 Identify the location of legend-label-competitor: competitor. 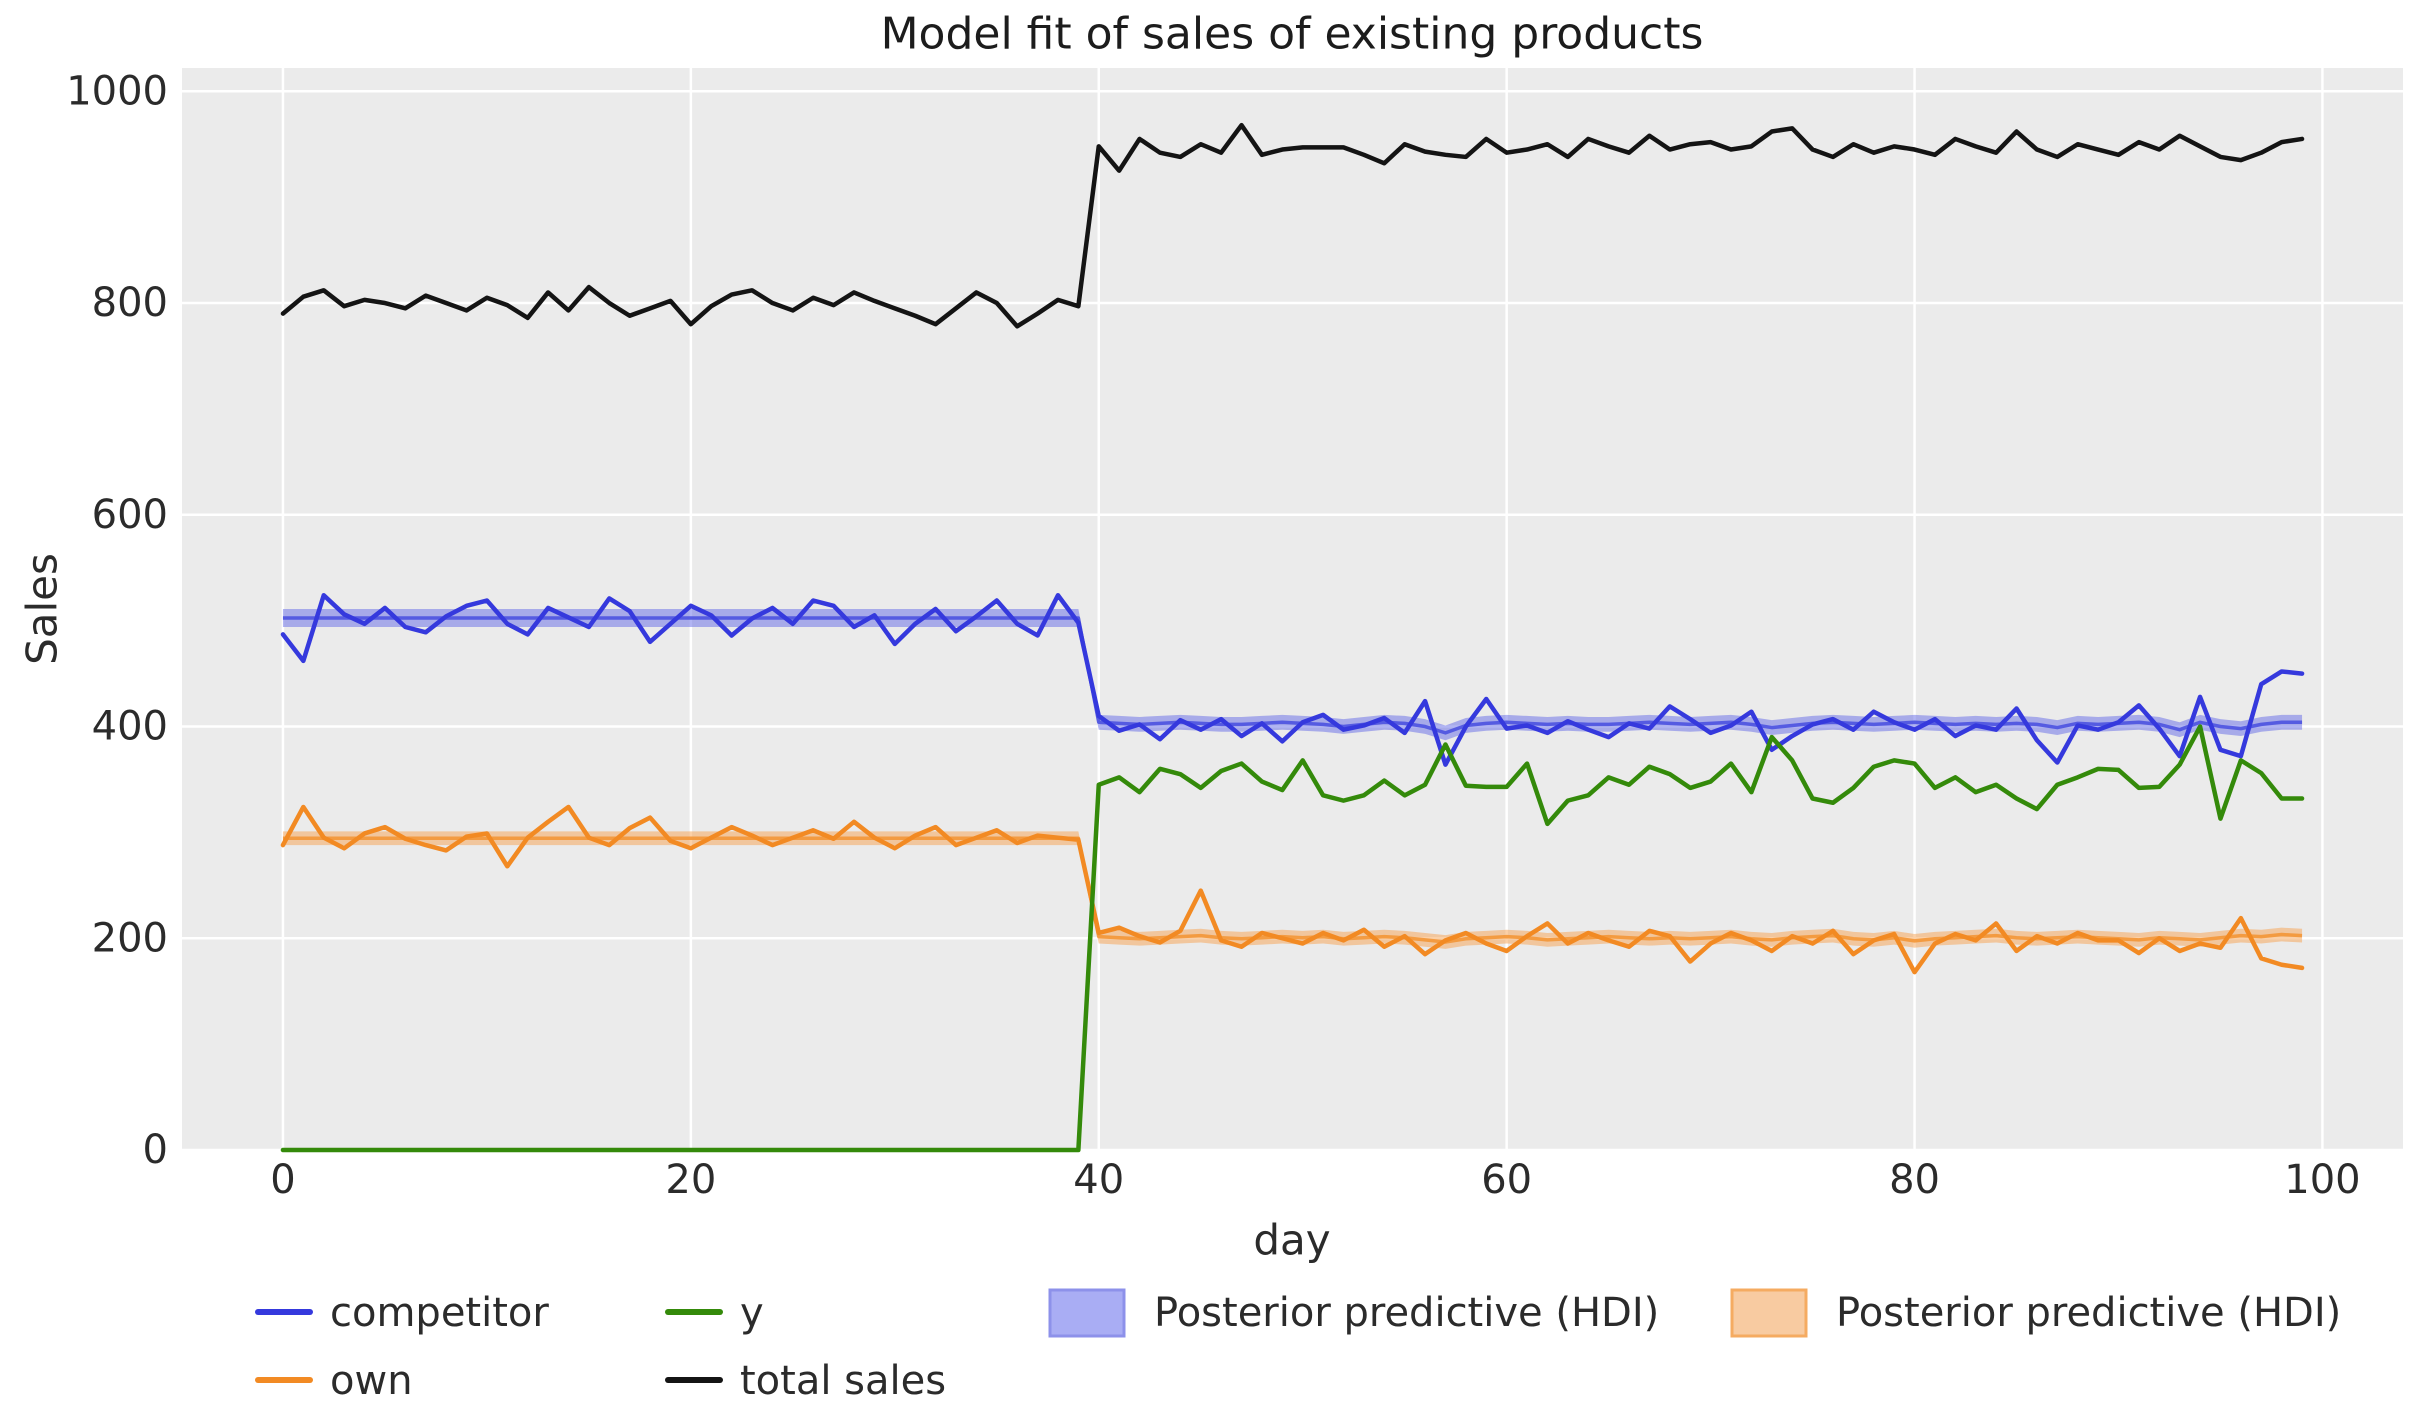
(439, 1313).